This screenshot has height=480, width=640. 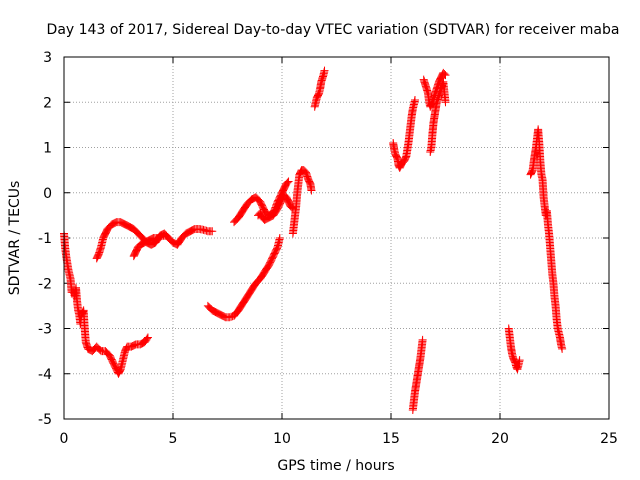 What do you see at coordinates (173, 439) in the screenshot?
I see `x-tick-label: 5` at bounding box center [173, 439].